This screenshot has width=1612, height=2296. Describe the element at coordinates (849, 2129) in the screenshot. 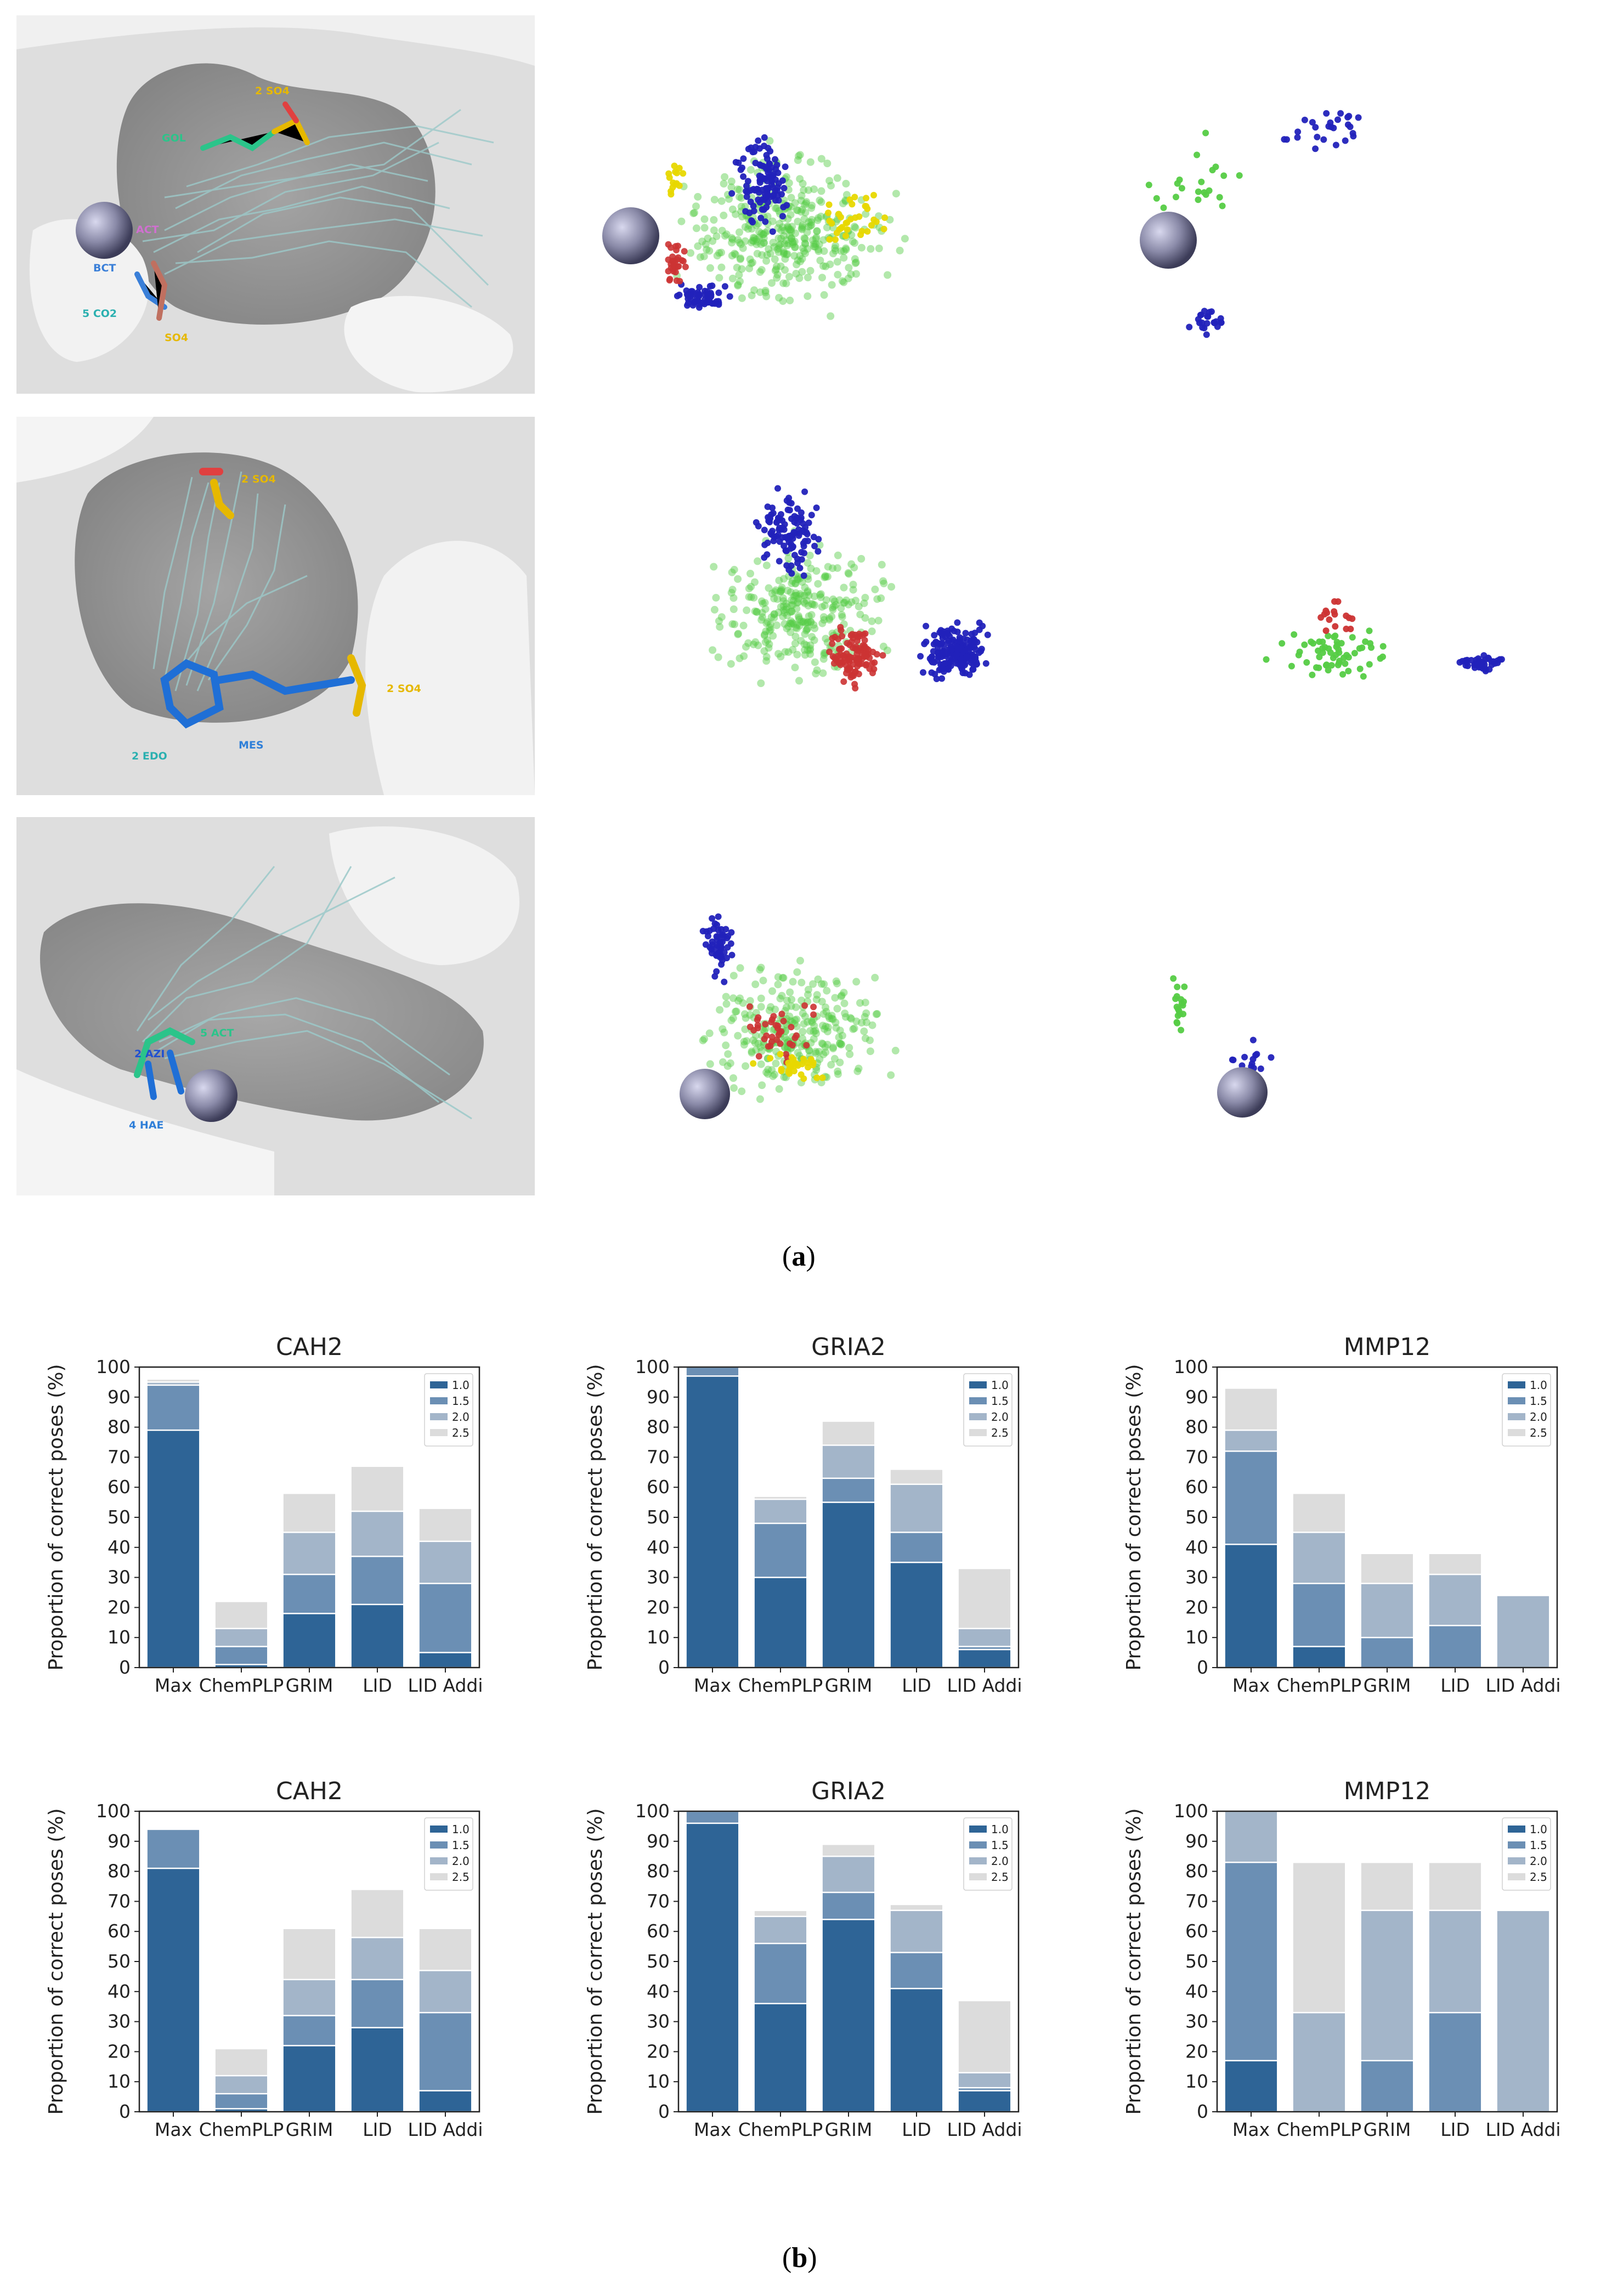

I see `x-tick-label: GRIM` at that location.